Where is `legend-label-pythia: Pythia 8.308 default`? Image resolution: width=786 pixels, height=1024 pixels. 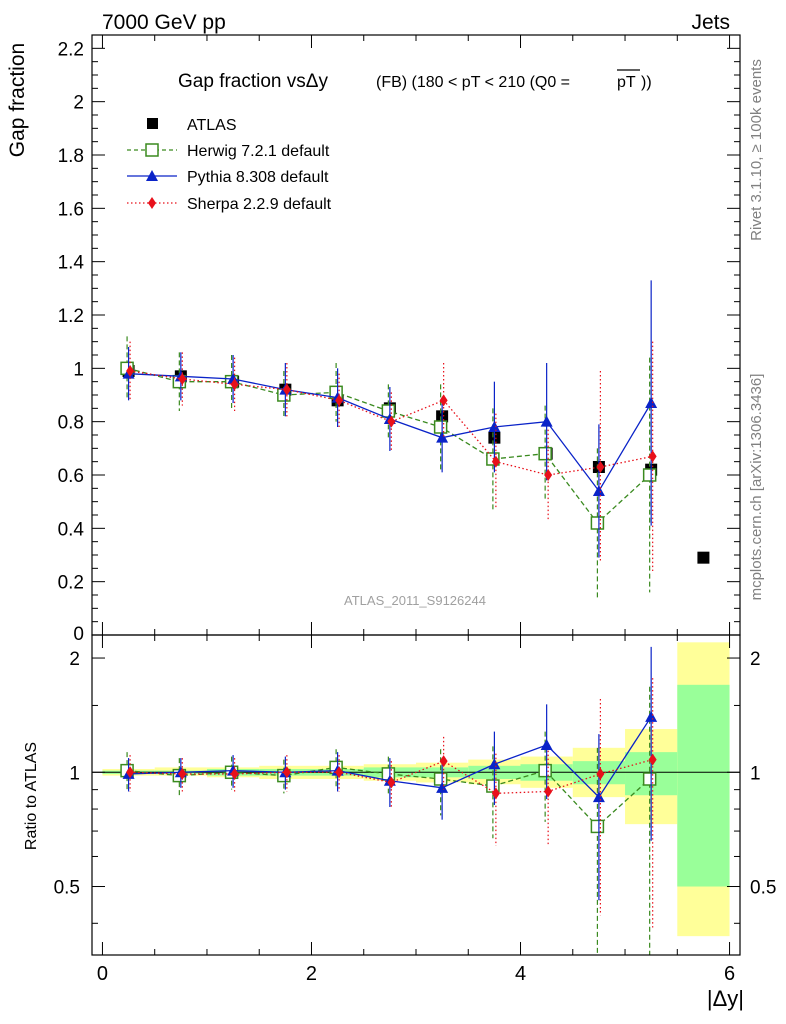 legend-label-pythia: Pythia 8.308 default is located at coordinates (258, 177).